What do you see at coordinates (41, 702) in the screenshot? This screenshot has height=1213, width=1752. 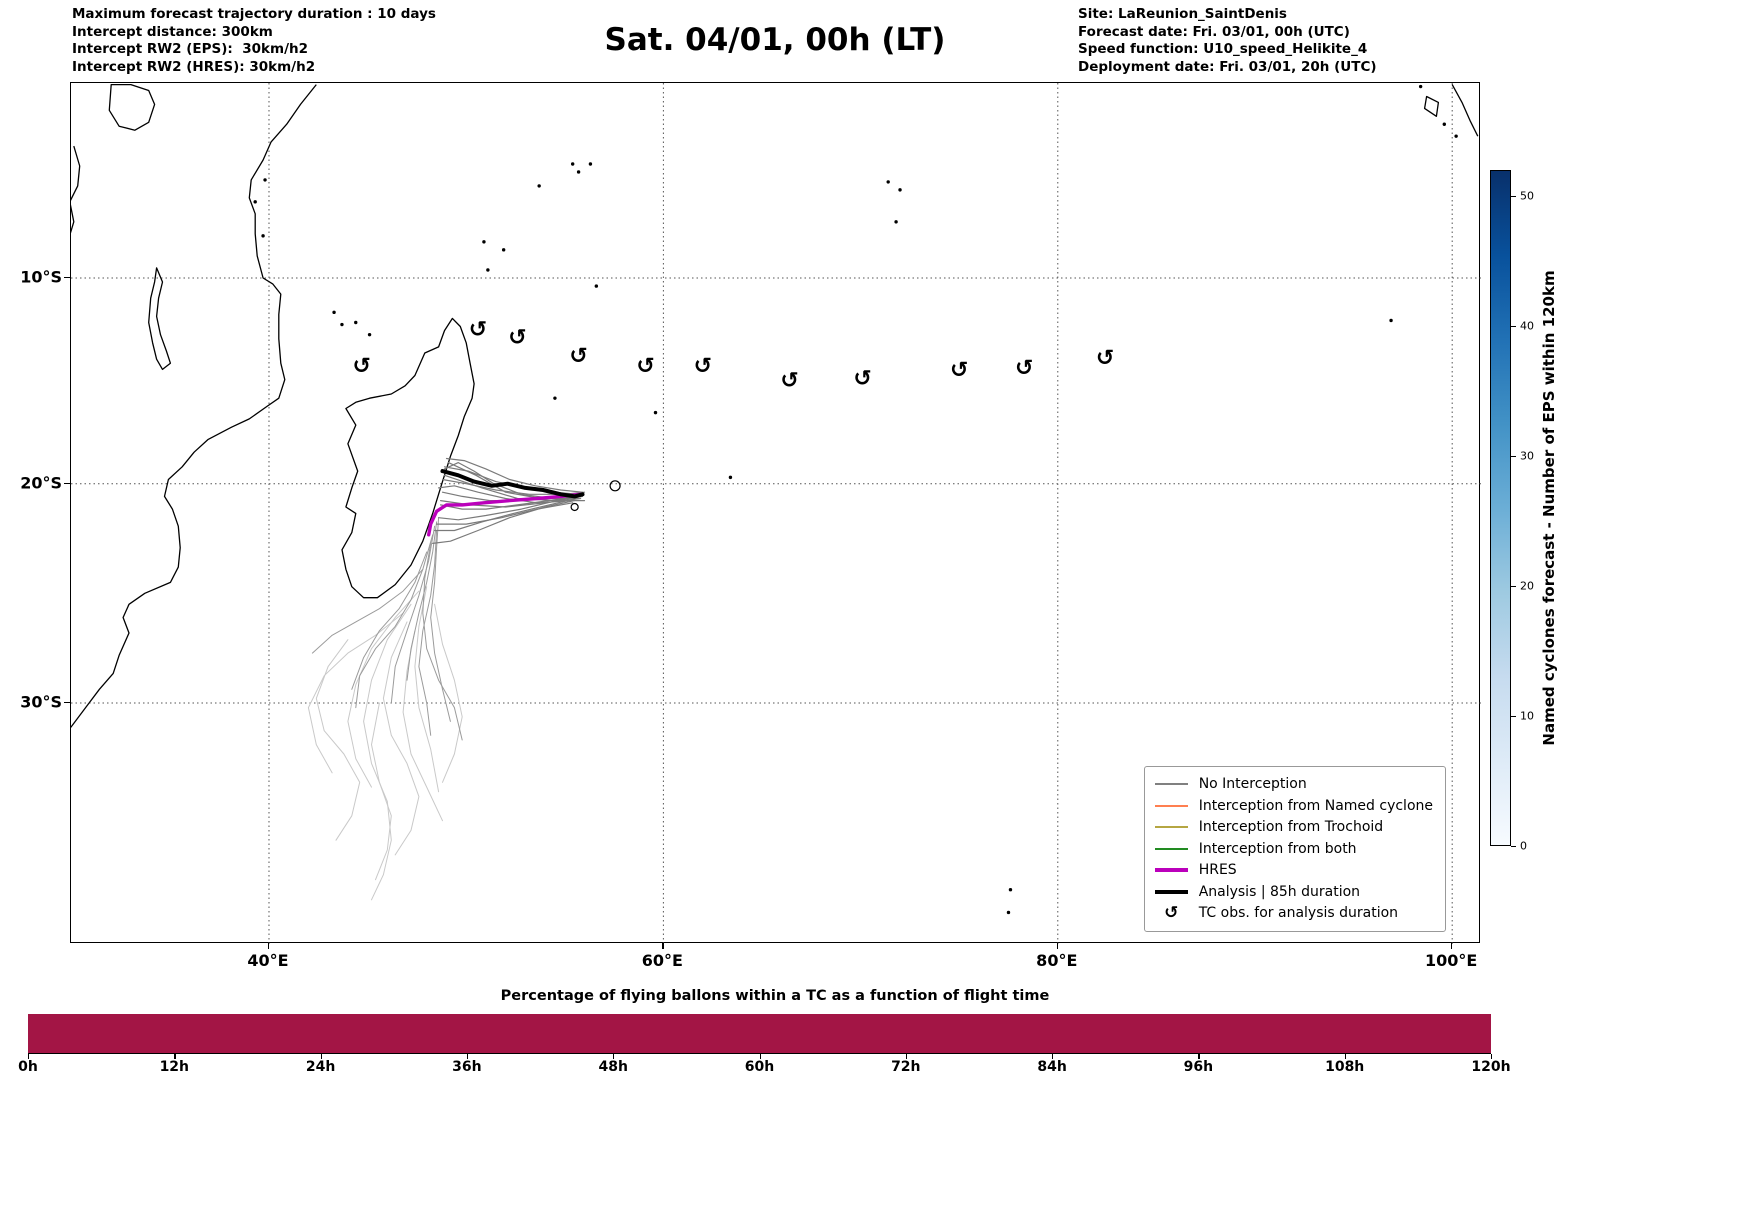 I see `lat-tick-label: 30°S` at bounding box center [41, 702].